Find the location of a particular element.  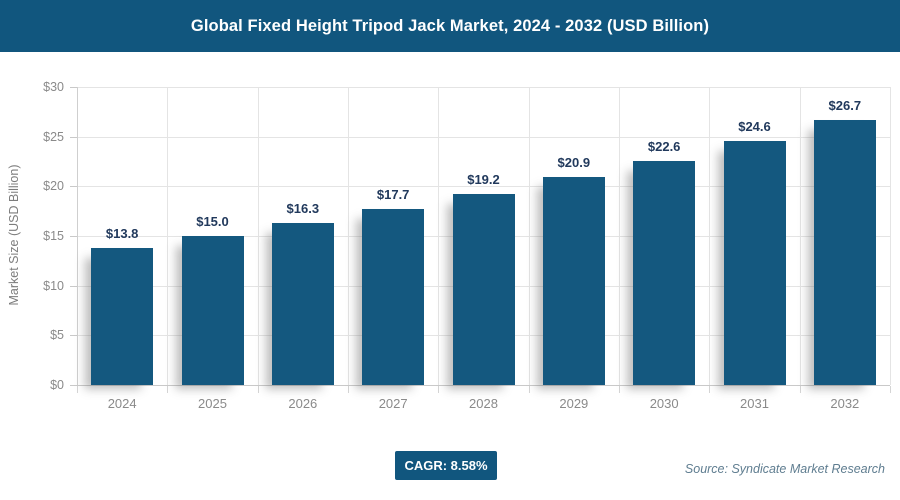

bar-value-label: $15.0 is located at coordinates (212, 221).